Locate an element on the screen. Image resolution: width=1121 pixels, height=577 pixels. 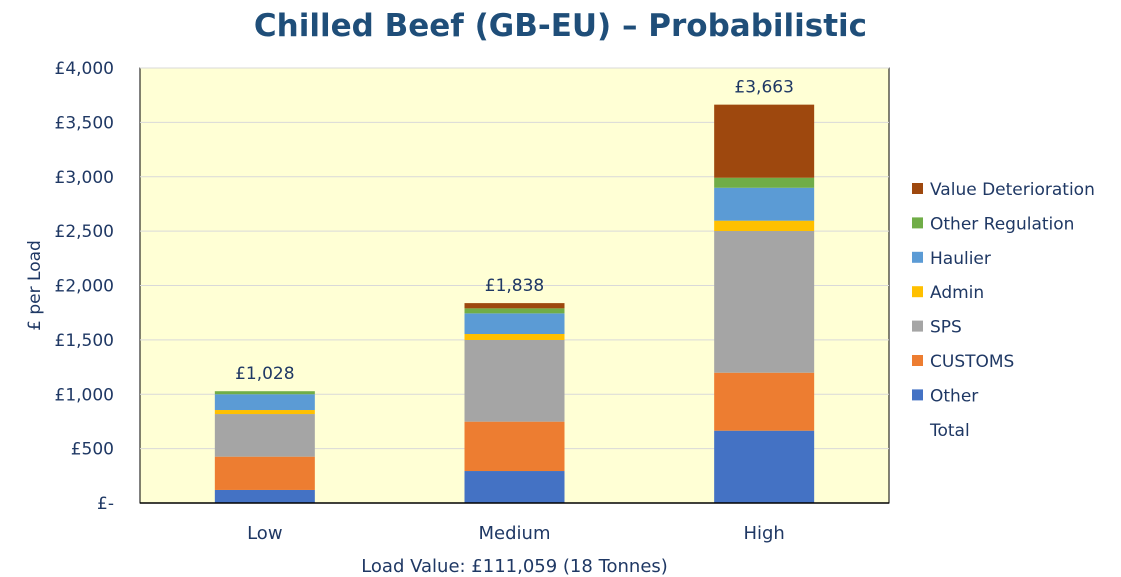
chart-title: Chilled Beef (GB-EU) – Probabilistic is located at coordinates (560, 26).